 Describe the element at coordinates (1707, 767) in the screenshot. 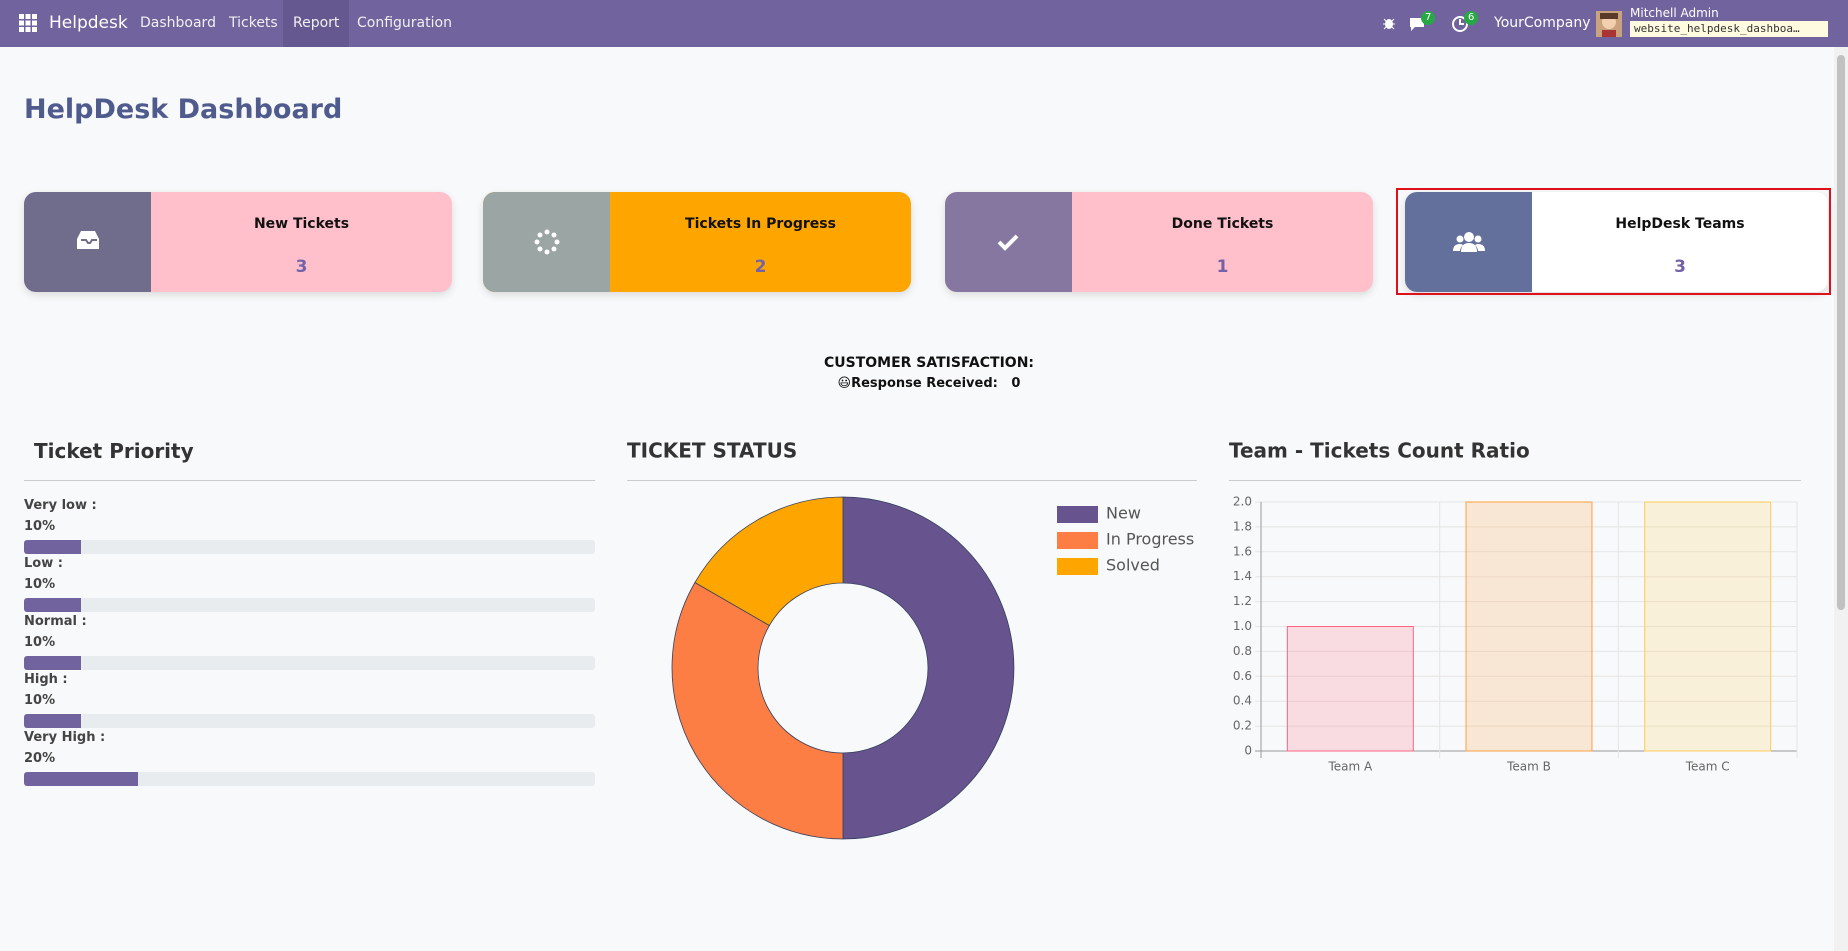

I see `x-tick-label: Team C` at that location.